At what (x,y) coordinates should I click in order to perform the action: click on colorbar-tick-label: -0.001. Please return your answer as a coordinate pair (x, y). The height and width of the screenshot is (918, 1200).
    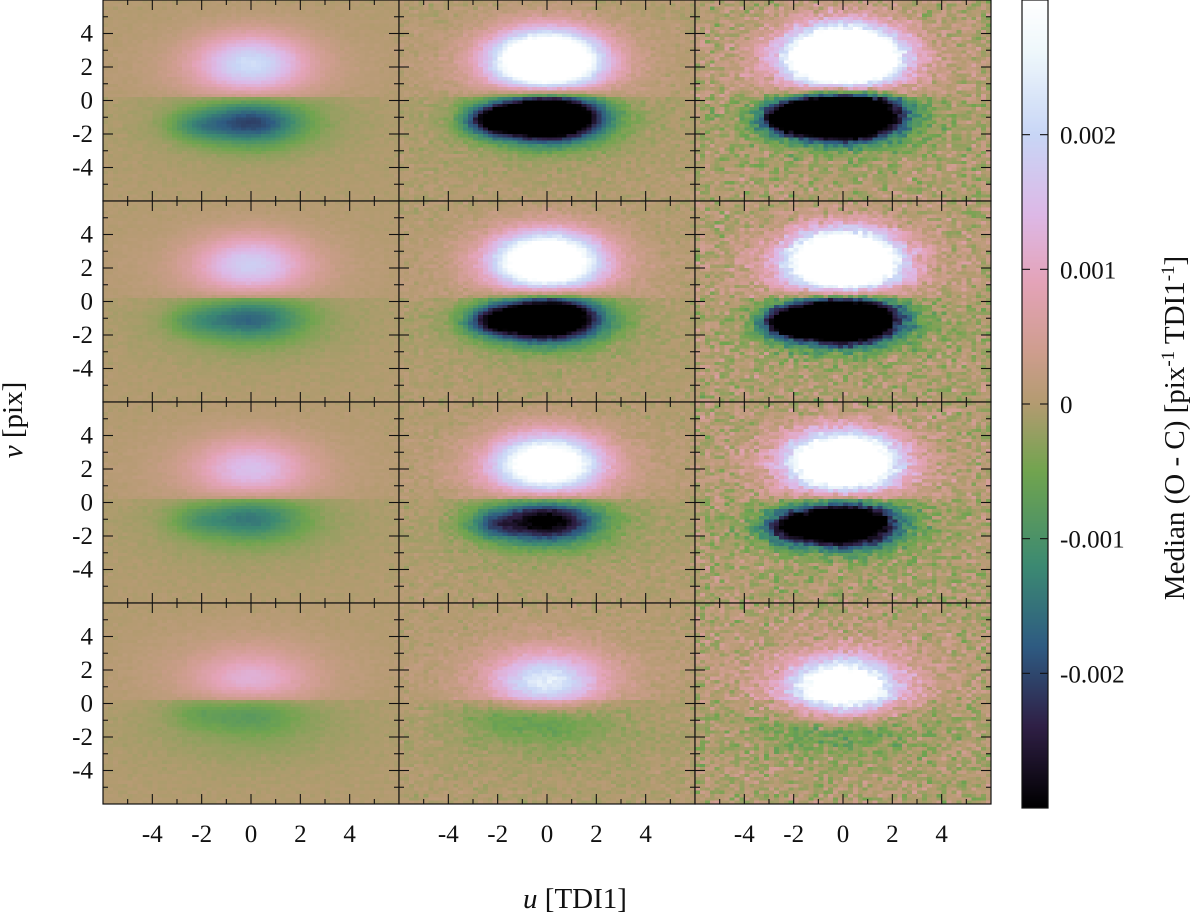
    Looking at the image, I should click on (1092, 540).